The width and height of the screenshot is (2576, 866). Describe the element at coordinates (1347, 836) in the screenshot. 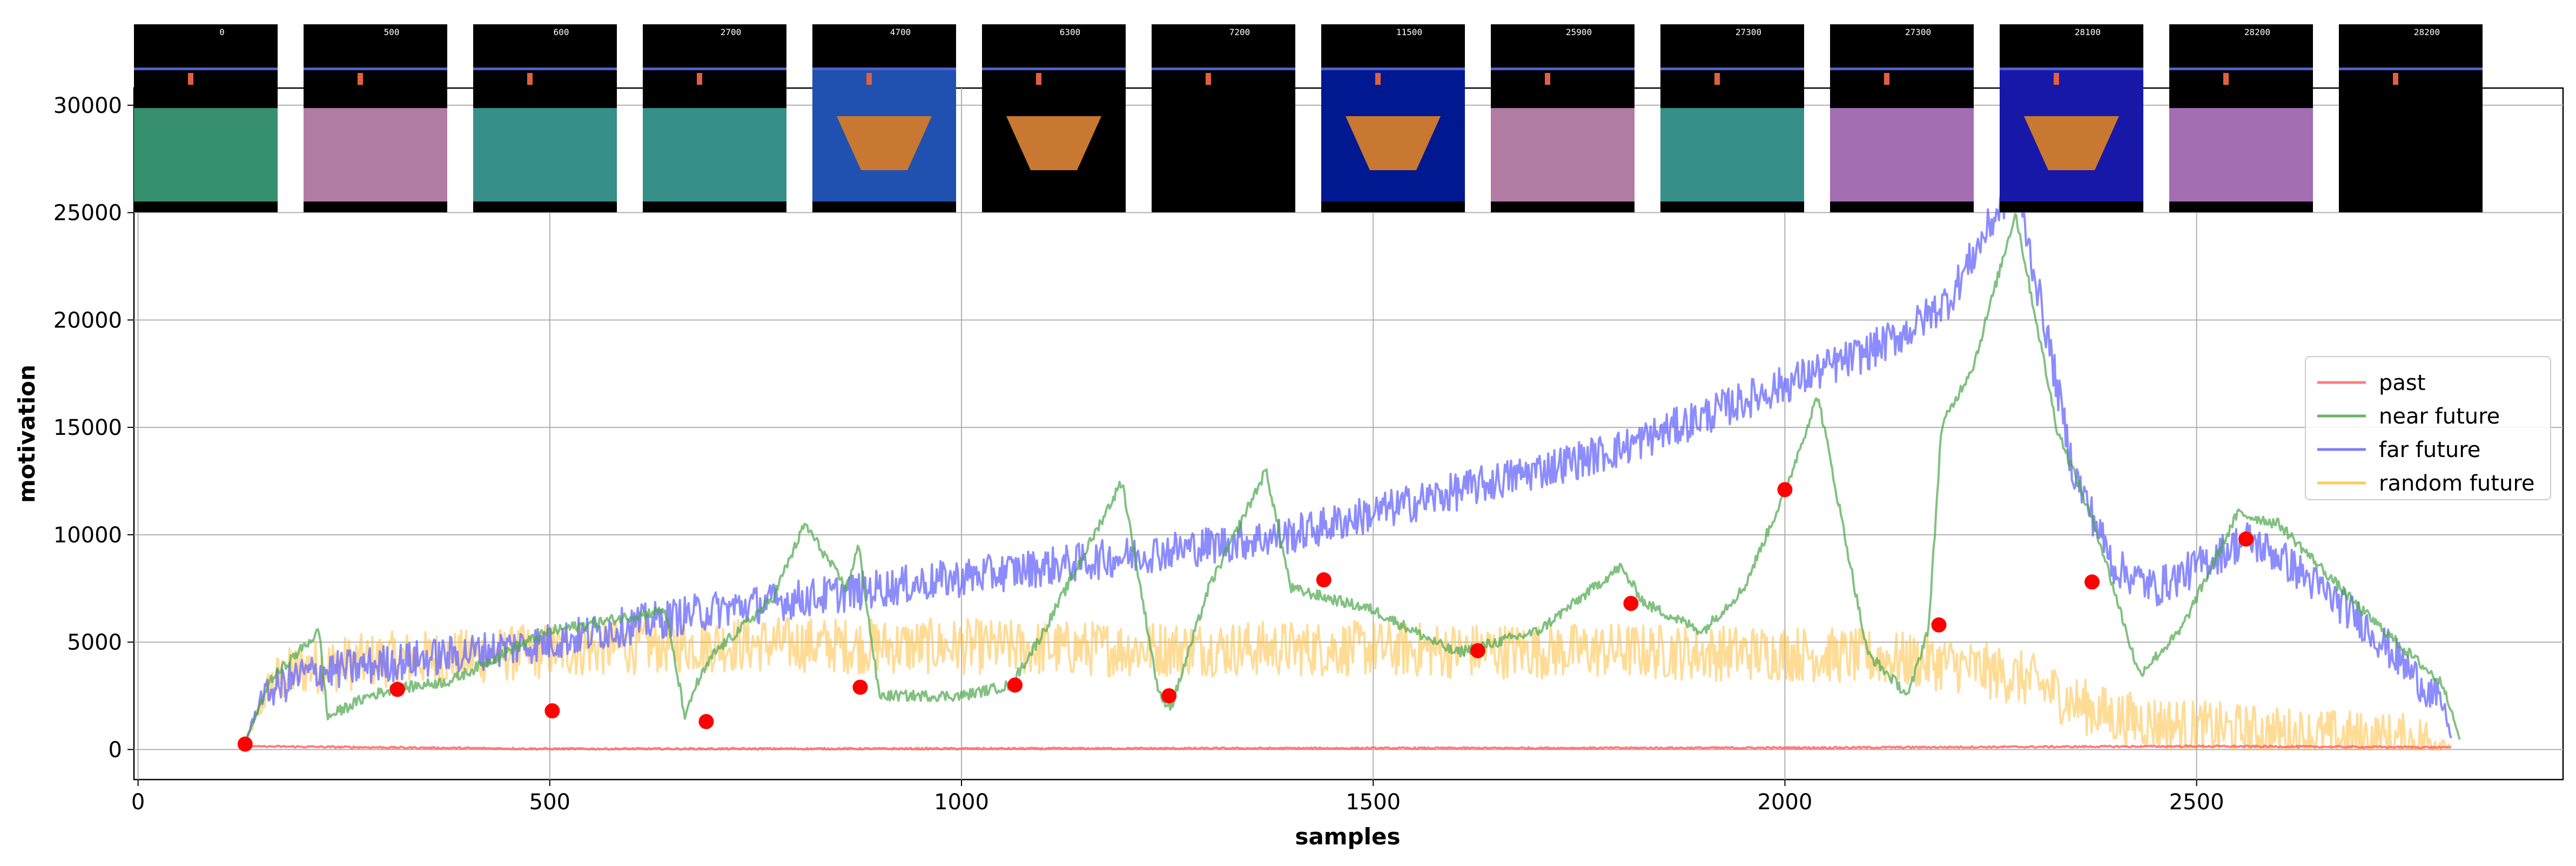

I see `x-axis-title: samples` at that location.